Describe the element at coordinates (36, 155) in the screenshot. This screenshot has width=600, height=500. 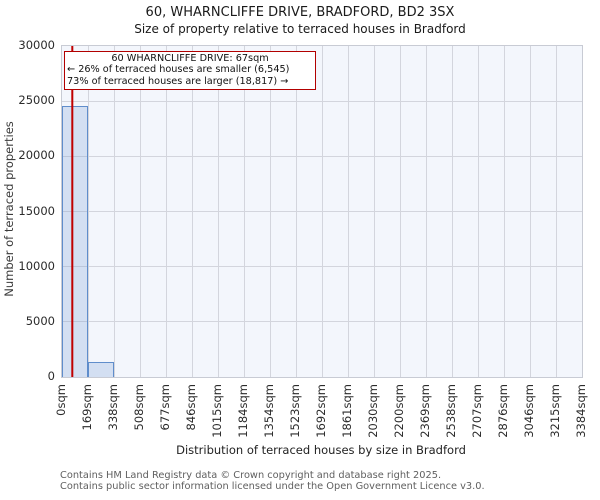
I see `y-tick-label: 20000` at that location.